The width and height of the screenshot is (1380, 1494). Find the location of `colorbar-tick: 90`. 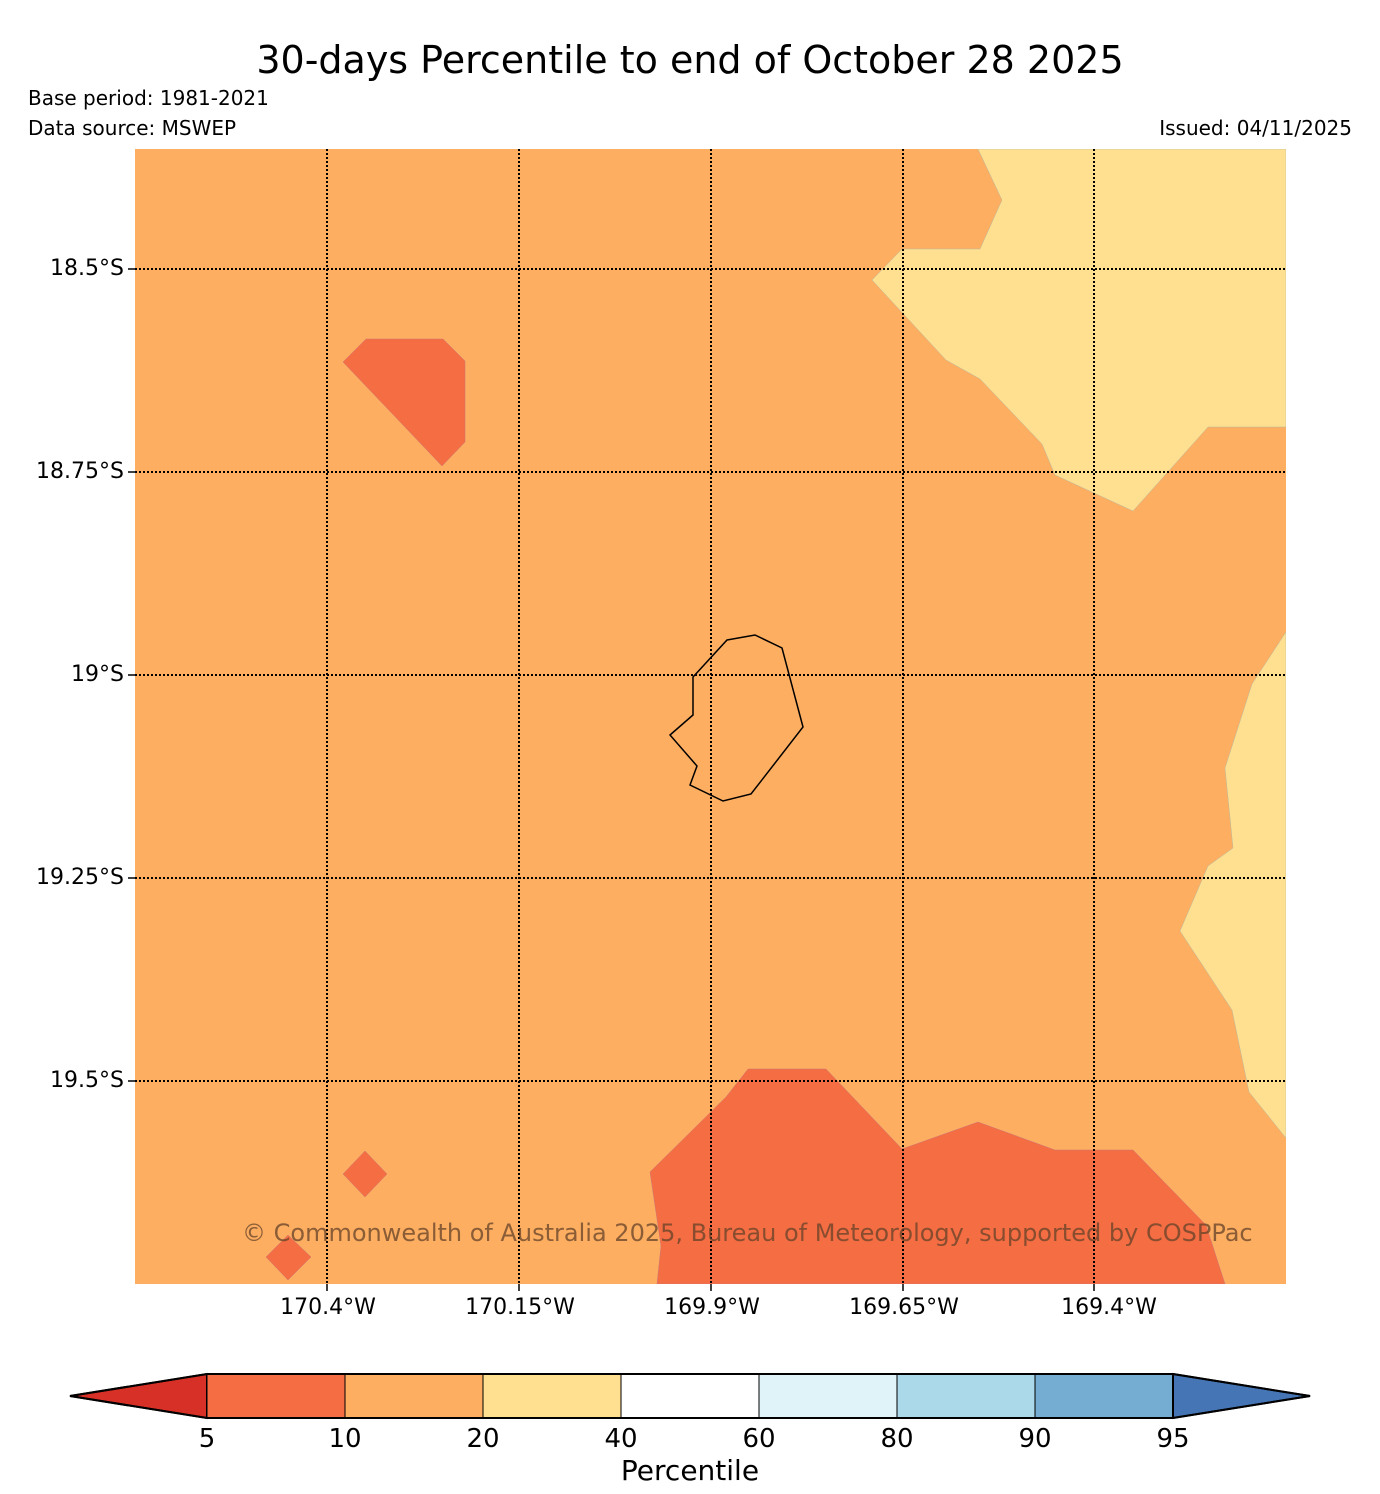

colorbar-tick: 90 is located at coordinates (1035, 1439).